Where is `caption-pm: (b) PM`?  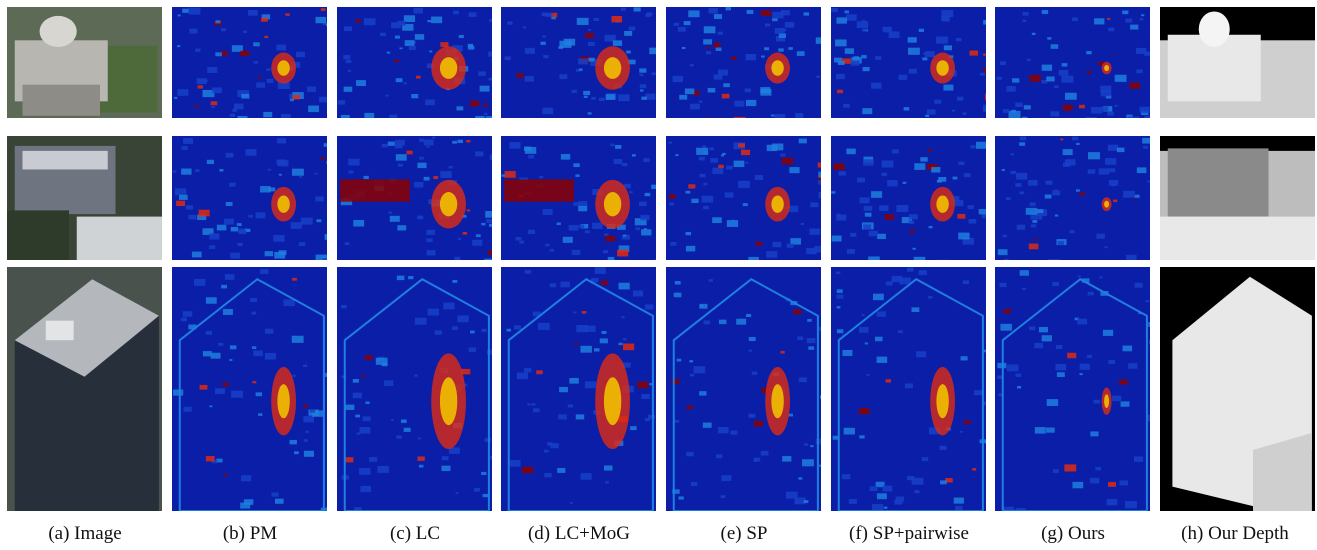 caption-pm: (b) PM is located at coordinates (250, 533).